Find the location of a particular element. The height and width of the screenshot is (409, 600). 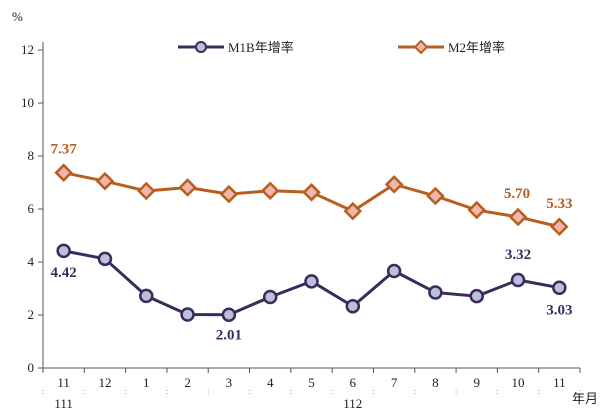

x-tick-label: 3 is located at coordinates (229, 382).